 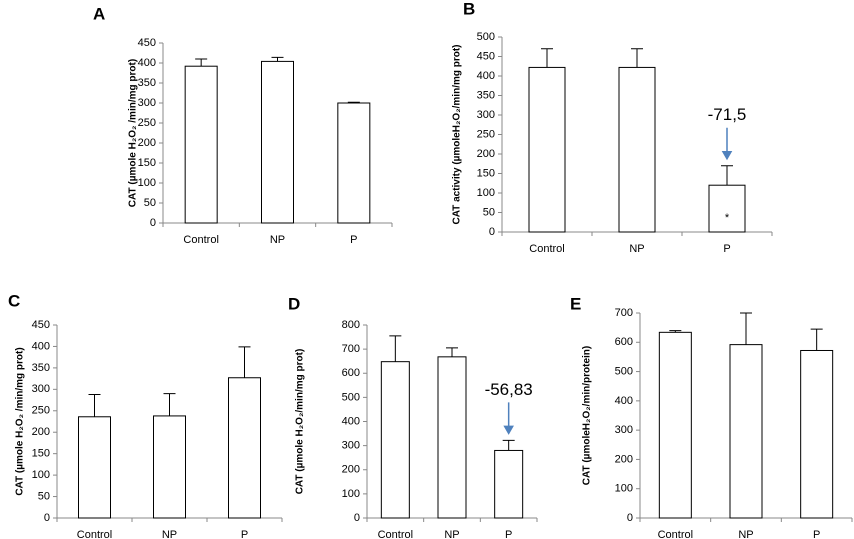 What do you see at coordinates (351, 325) in the screenshot?
I see `y-tick-label: 800` at bounding box center [351, 325].